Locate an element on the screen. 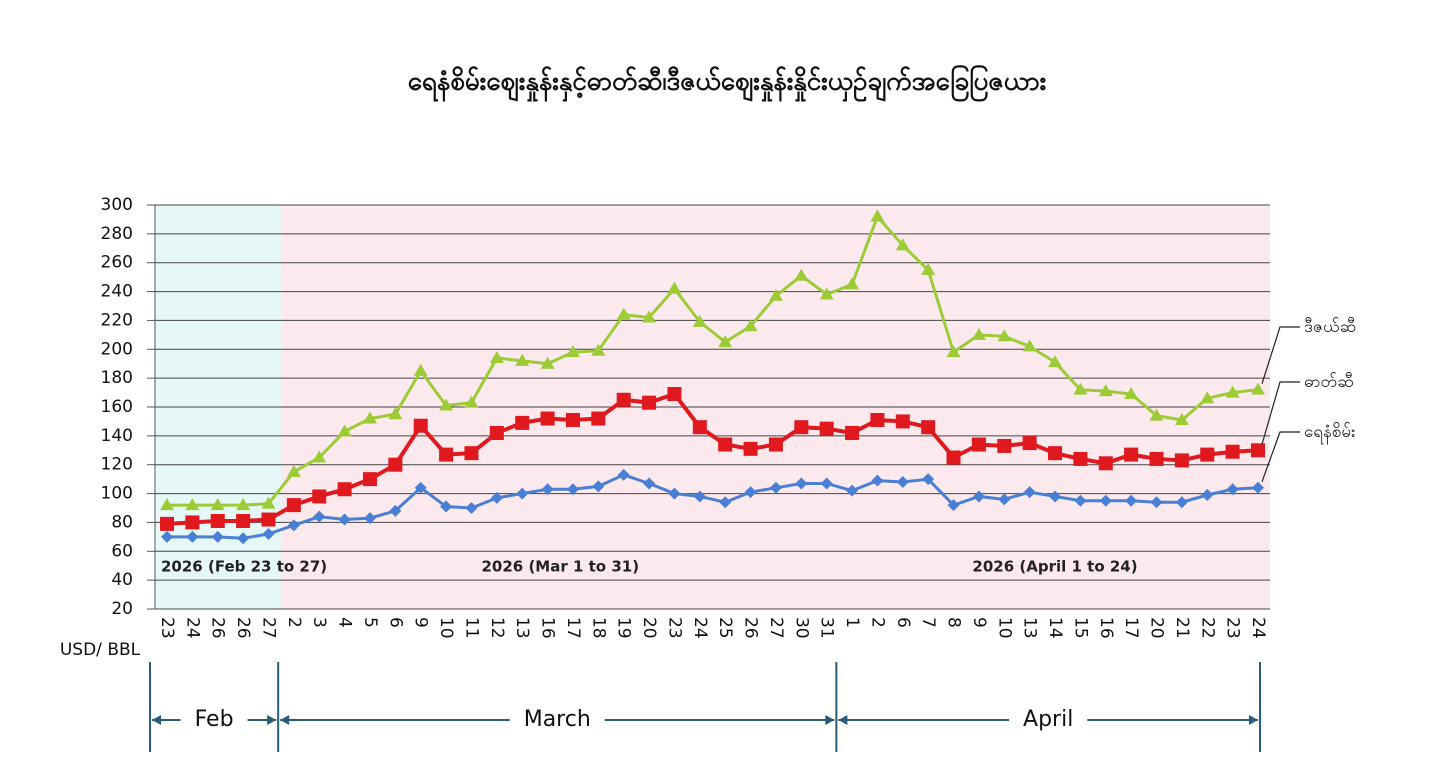 The width and height of the screenshot is (1455, 766). x-tick-label: 16 is located at coordinates (548, 628).